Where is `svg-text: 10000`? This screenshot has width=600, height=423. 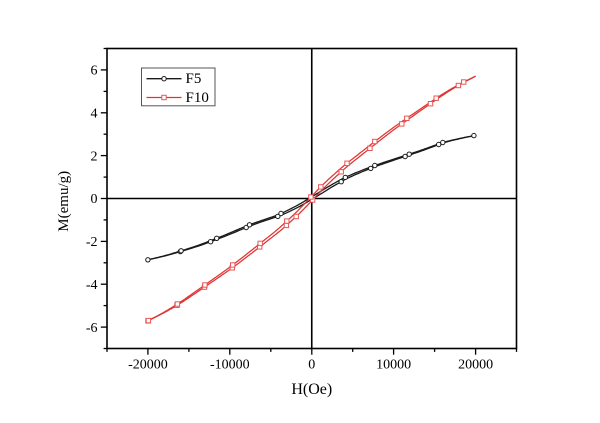 svg-text: 10000 is located at coordinates (393, 365).